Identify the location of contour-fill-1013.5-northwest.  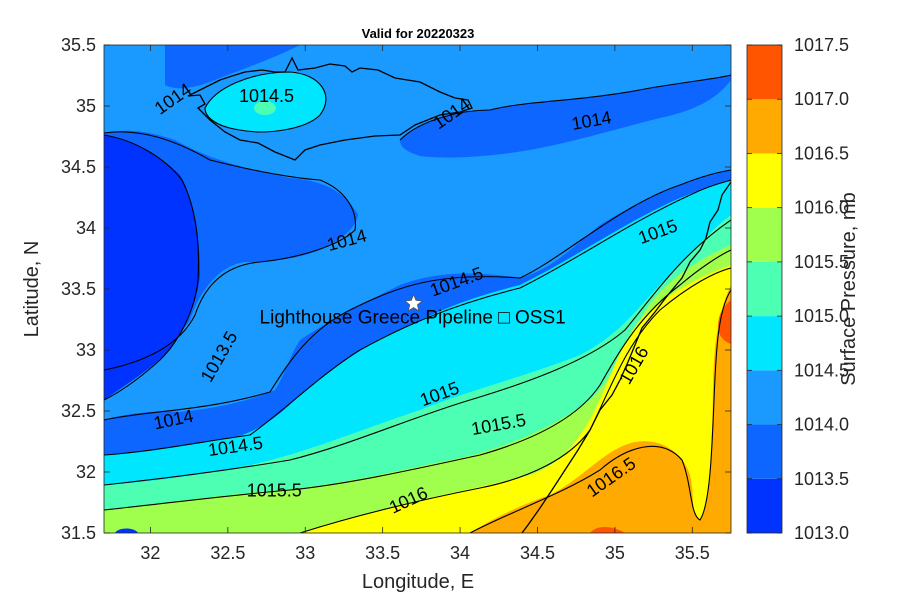
(232, 67).